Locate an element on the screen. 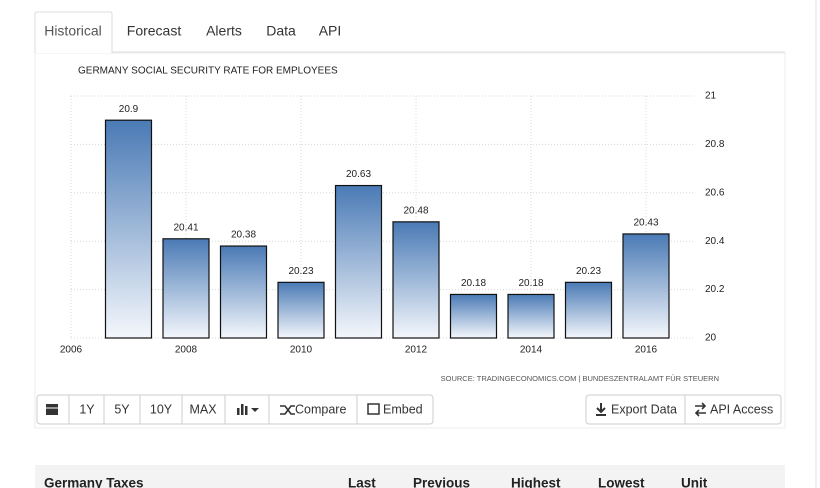 The image size is (820, 488). x-tick-label: 2010 is located at coordinates (301, 350).